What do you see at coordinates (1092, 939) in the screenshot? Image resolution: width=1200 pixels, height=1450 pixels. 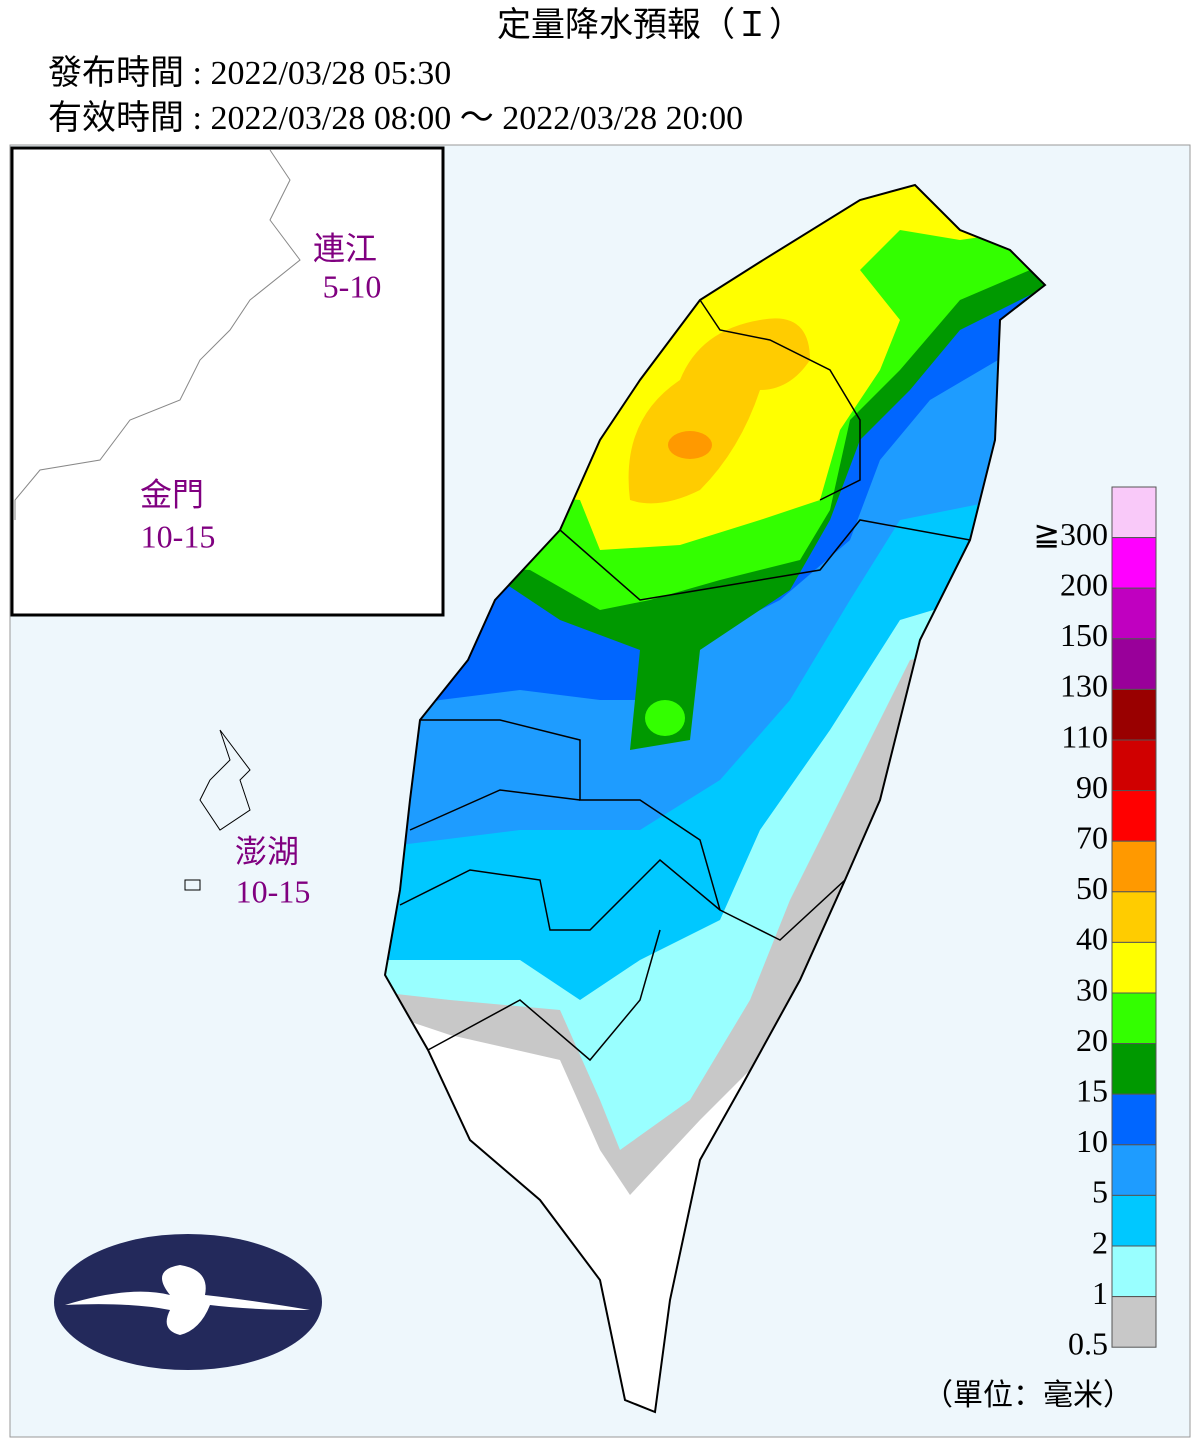 I see `legend-label: 40` at bounding box center [1092, 939].